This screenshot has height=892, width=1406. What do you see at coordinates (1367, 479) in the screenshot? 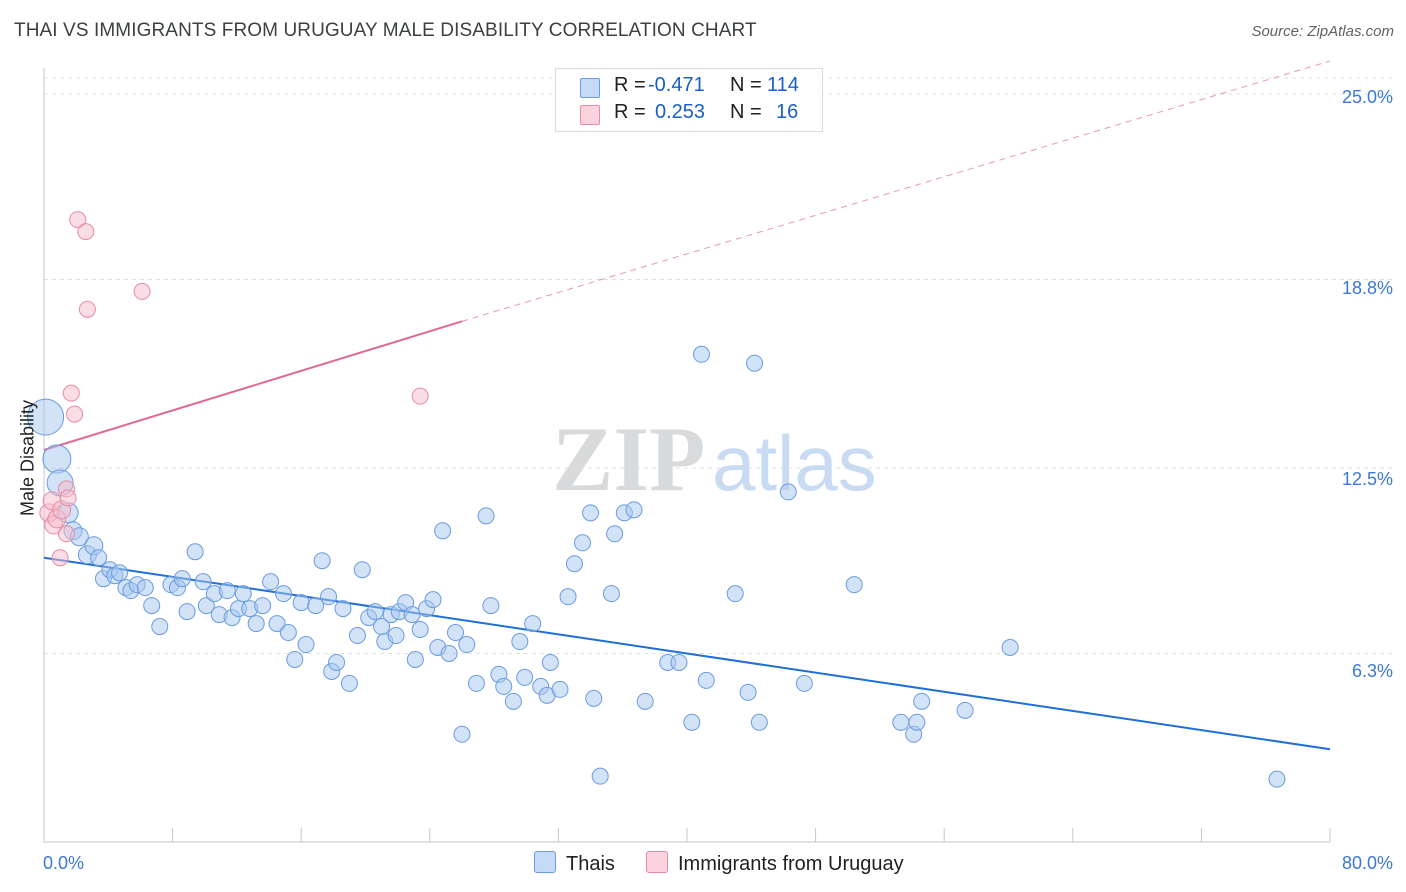
I see `y-tick-label: 12.5%` at bounding box center [1367, 479].